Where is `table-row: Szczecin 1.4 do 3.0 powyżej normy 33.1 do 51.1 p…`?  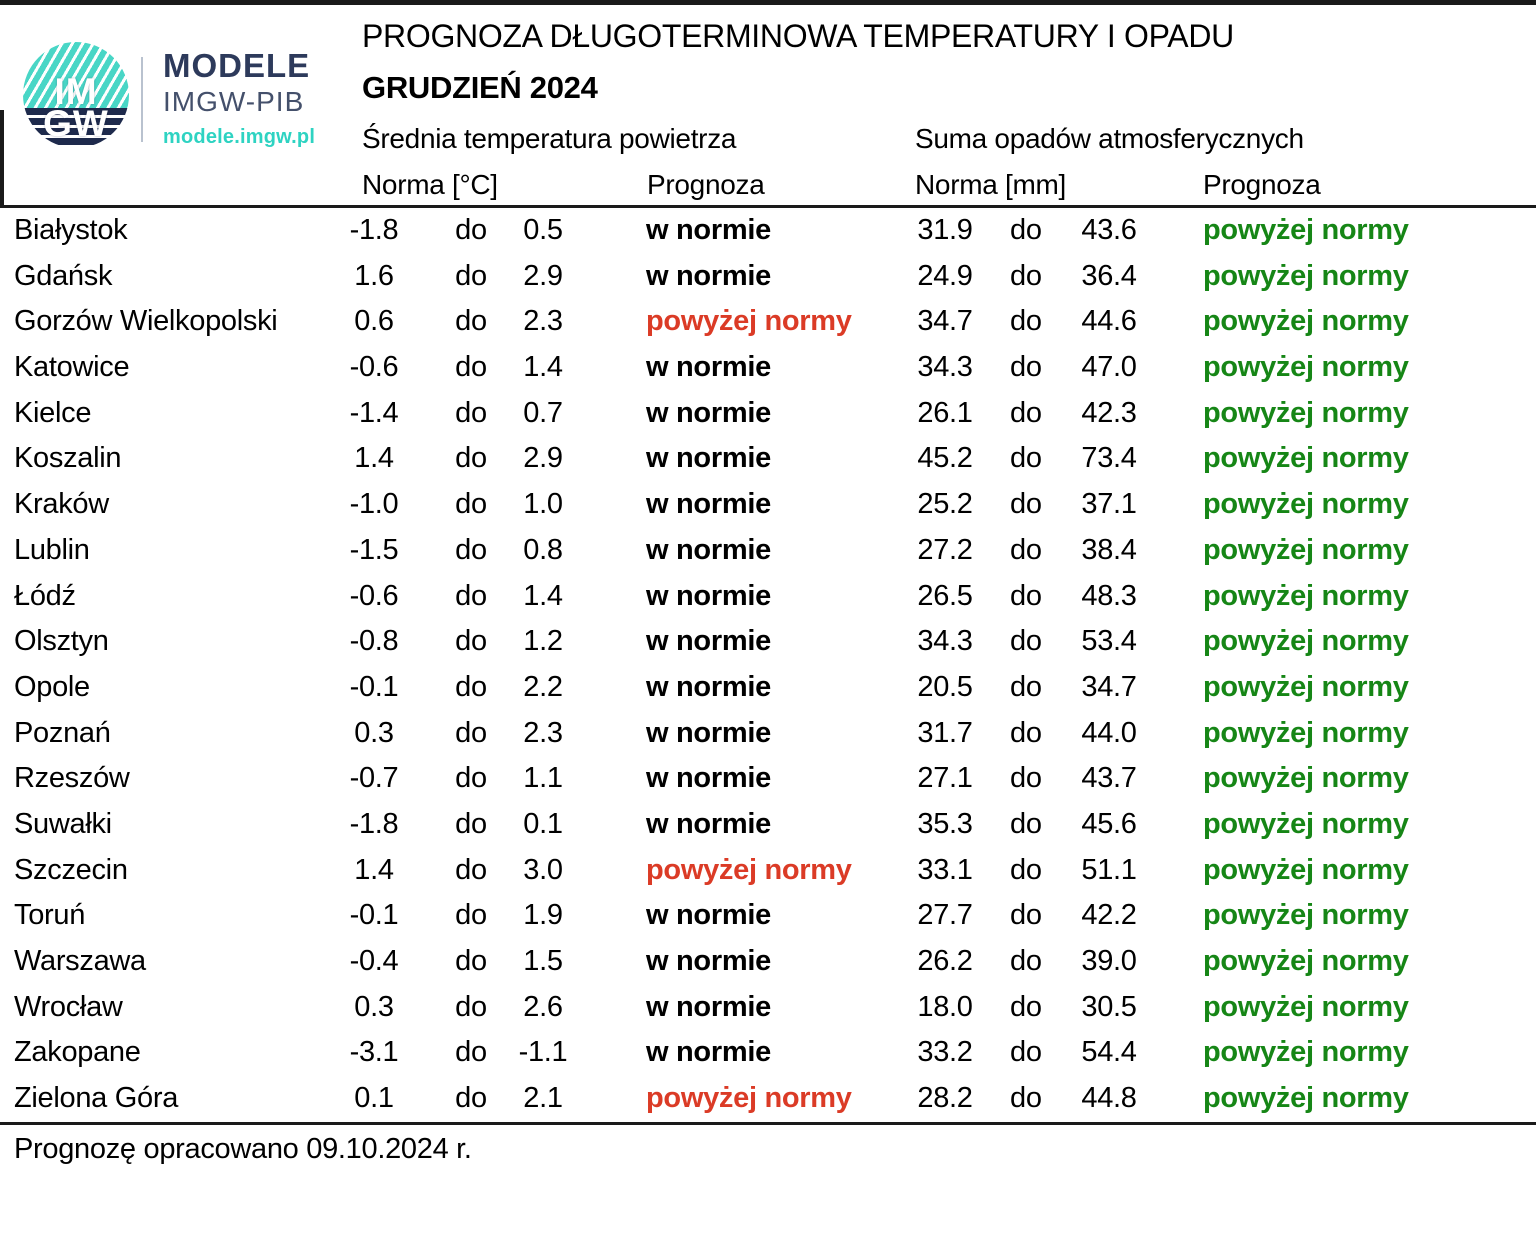 table-row: Szczecin 1.4 do 3.0 powyżej normy 33.1 do 51.1 p… is located at coordinates (768, 871).